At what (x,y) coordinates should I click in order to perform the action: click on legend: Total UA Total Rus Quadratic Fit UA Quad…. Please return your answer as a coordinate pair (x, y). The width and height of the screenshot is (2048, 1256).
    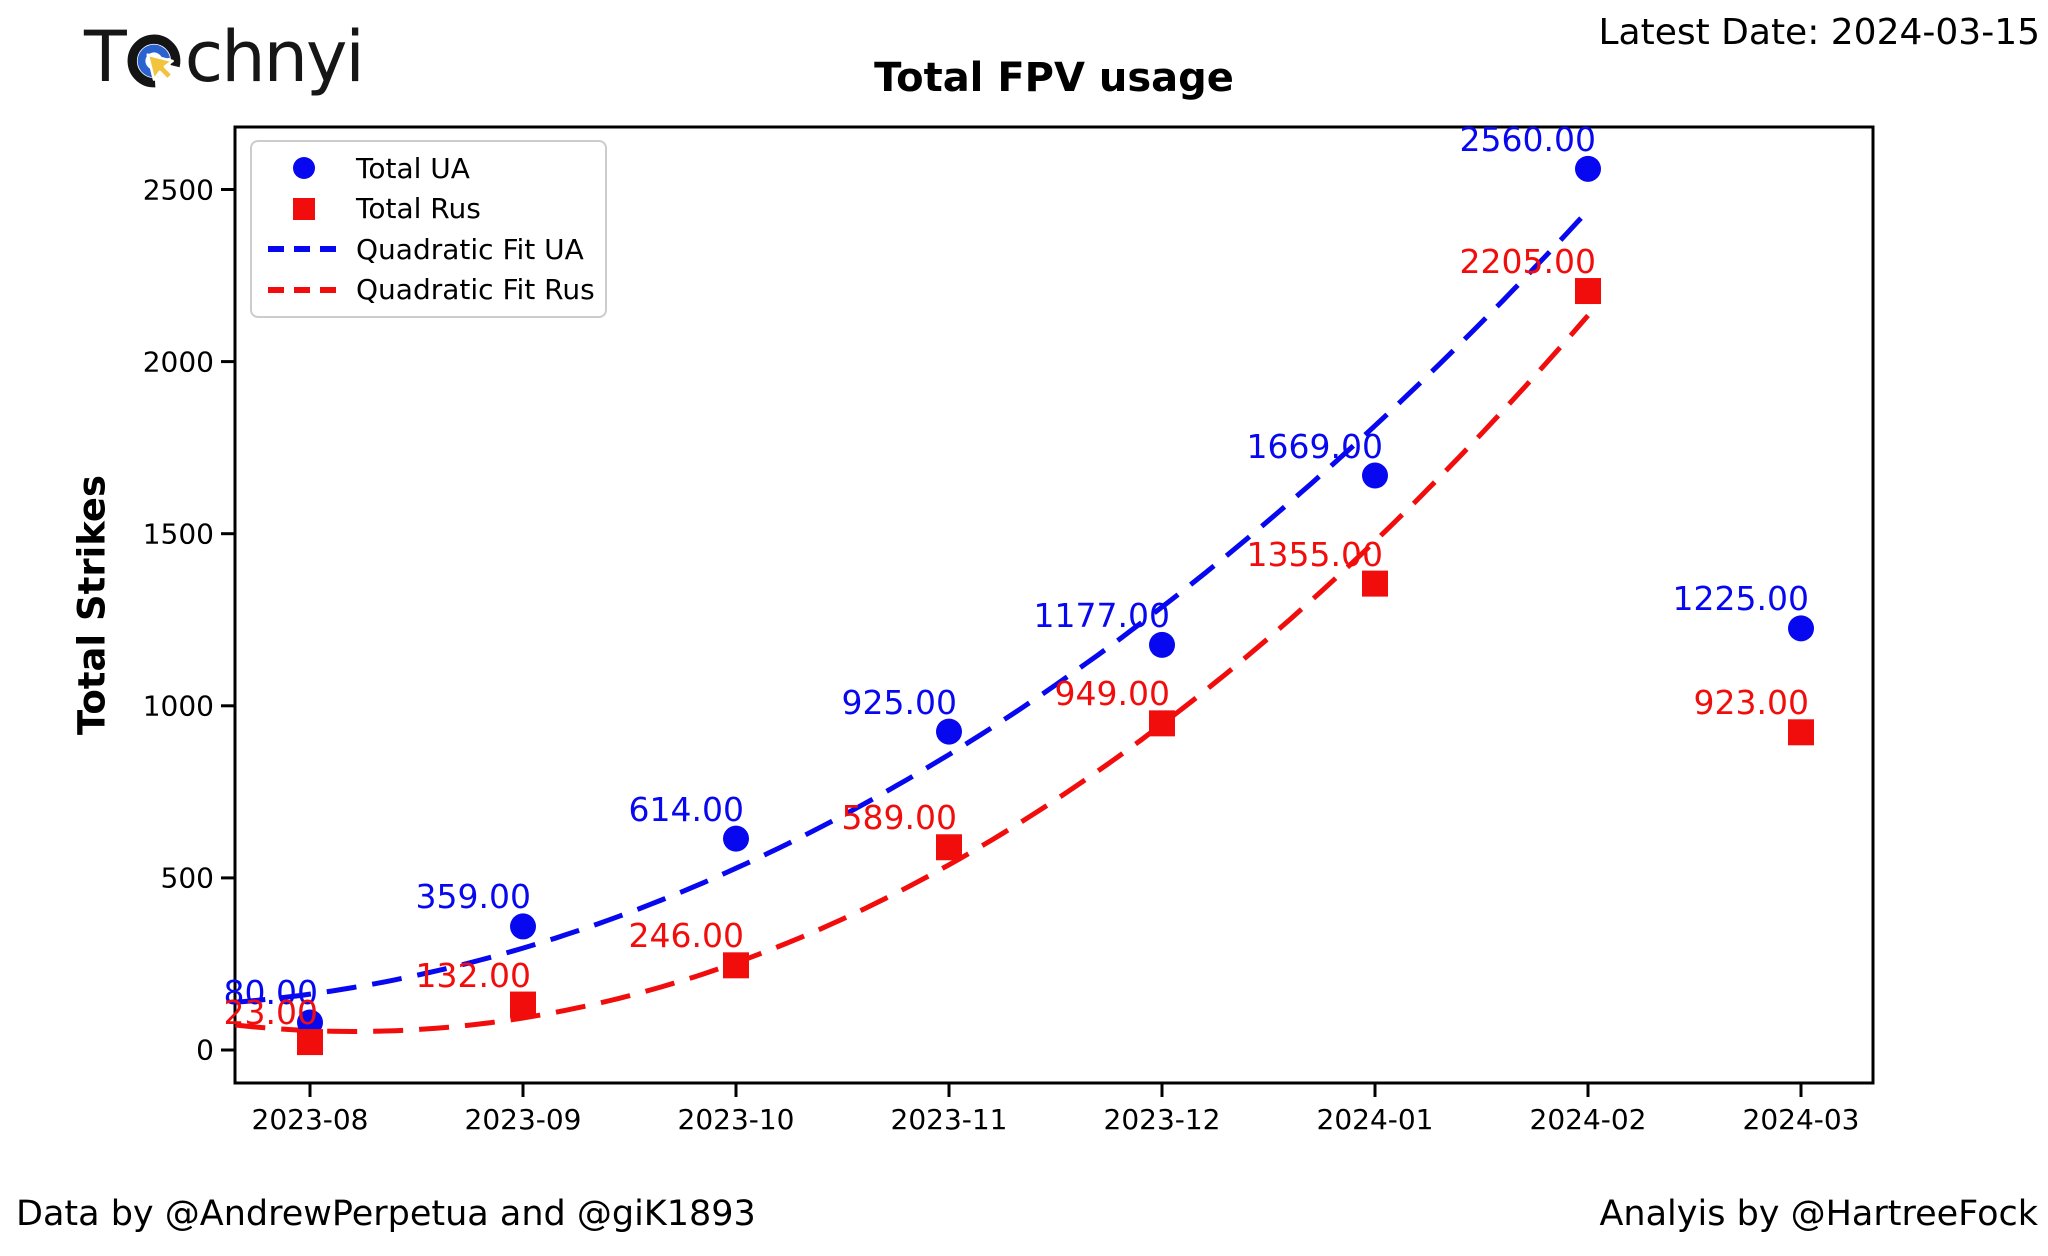
    Looking at the image, I should click on (428, 229).